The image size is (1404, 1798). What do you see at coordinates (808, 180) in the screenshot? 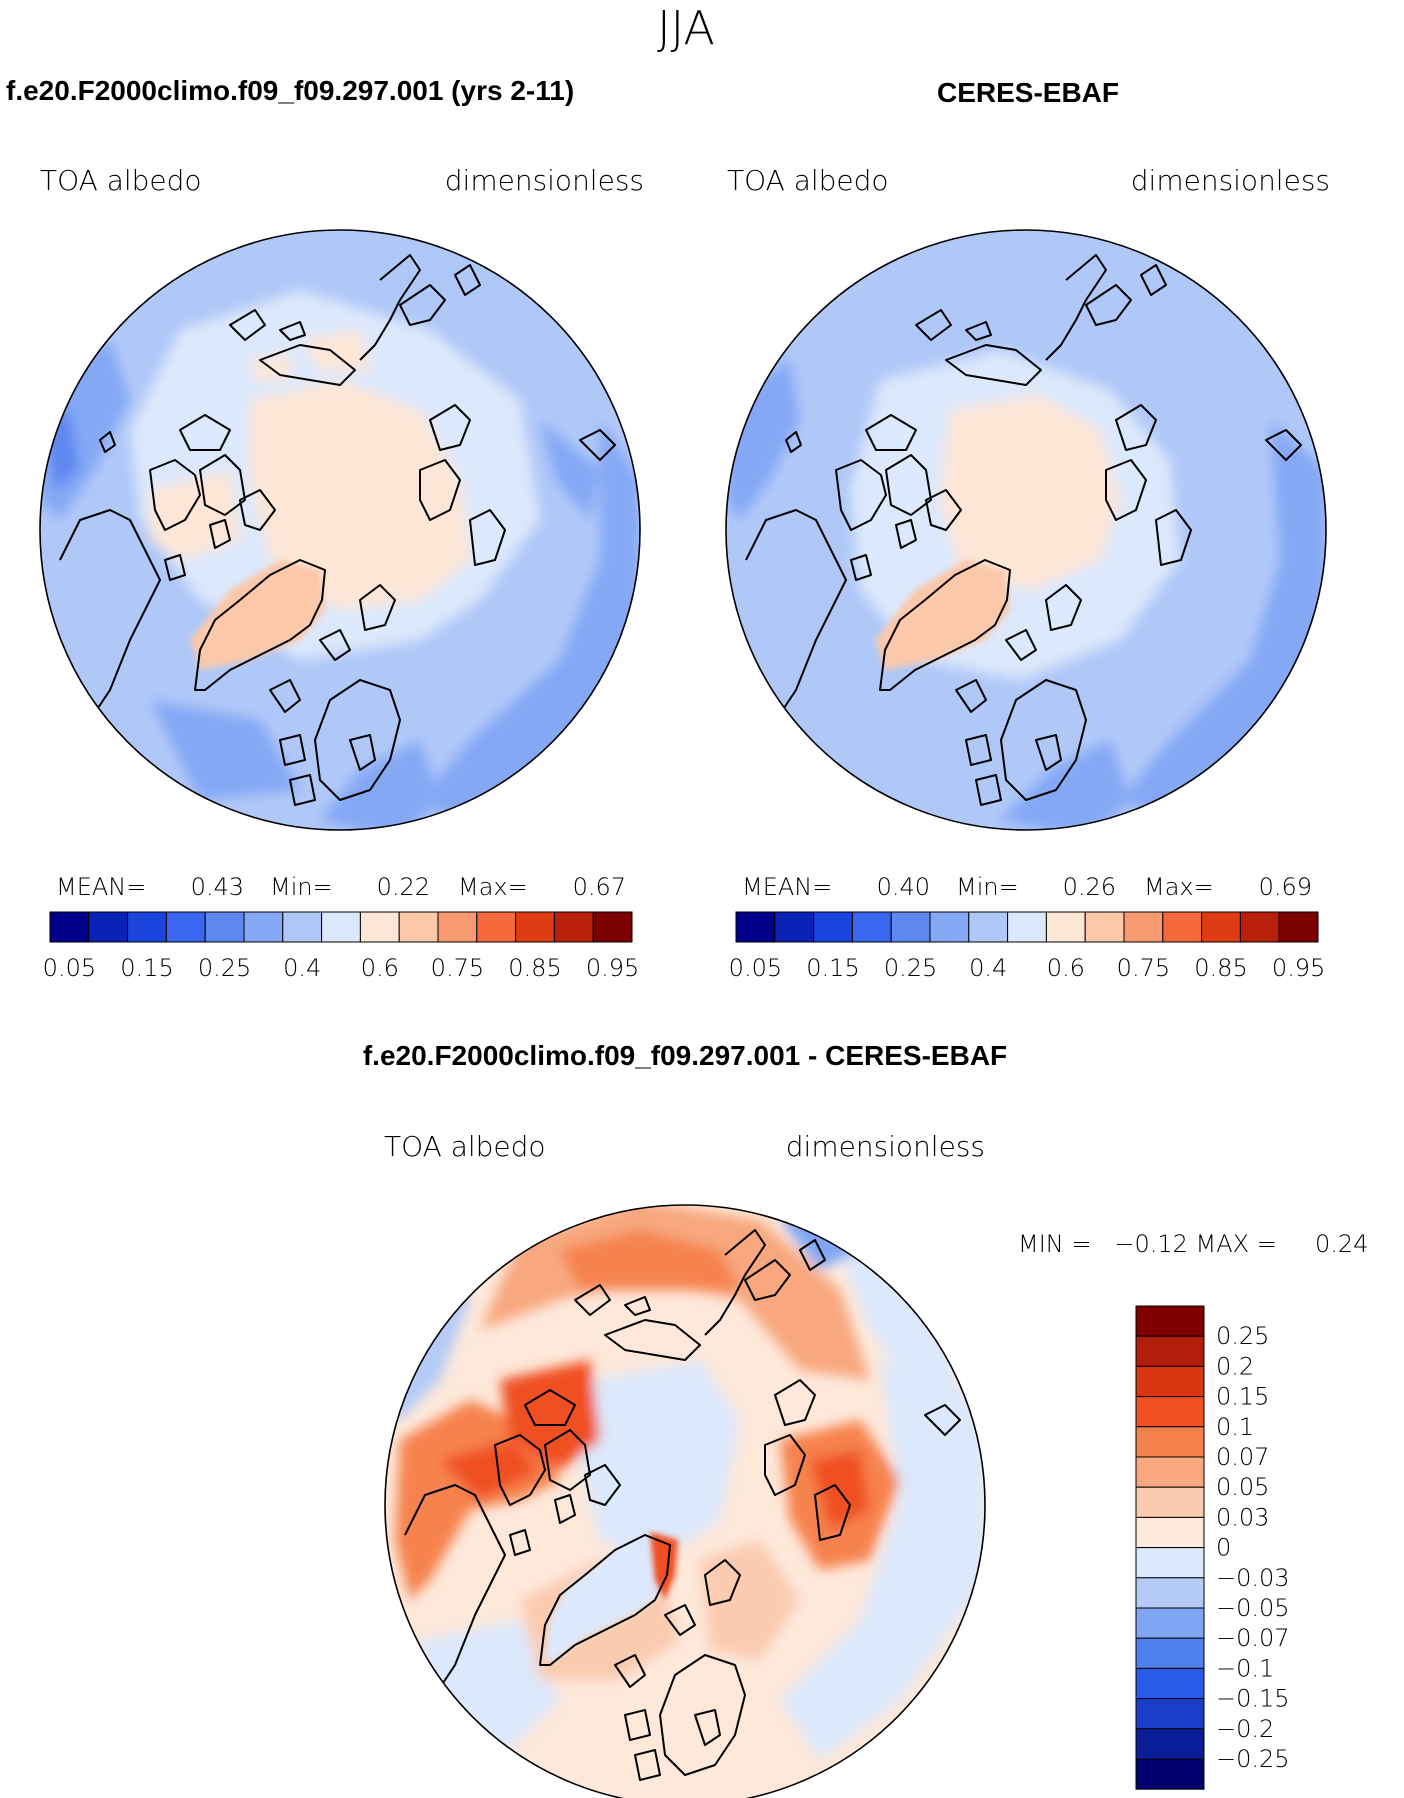
I see `var-label-obs: TOA albedo` at bounding box center [808, 180].